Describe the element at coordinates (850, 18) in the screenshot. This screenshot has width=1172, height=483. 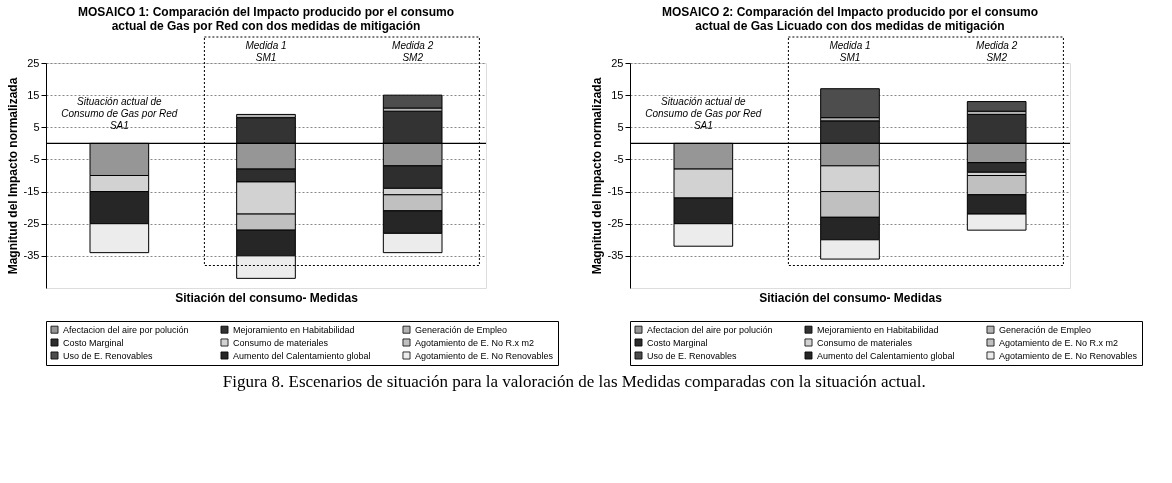
I see `chart-title: MOSAICO 2: Comparación del Impacto producido por el consumo actual de Gas Licuado con dos medidas de mitigación` at that location.